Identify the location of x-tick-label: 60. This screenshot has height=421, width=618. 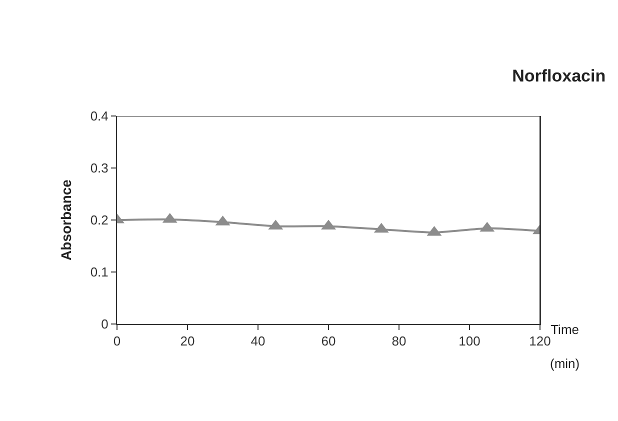
(328, 341).